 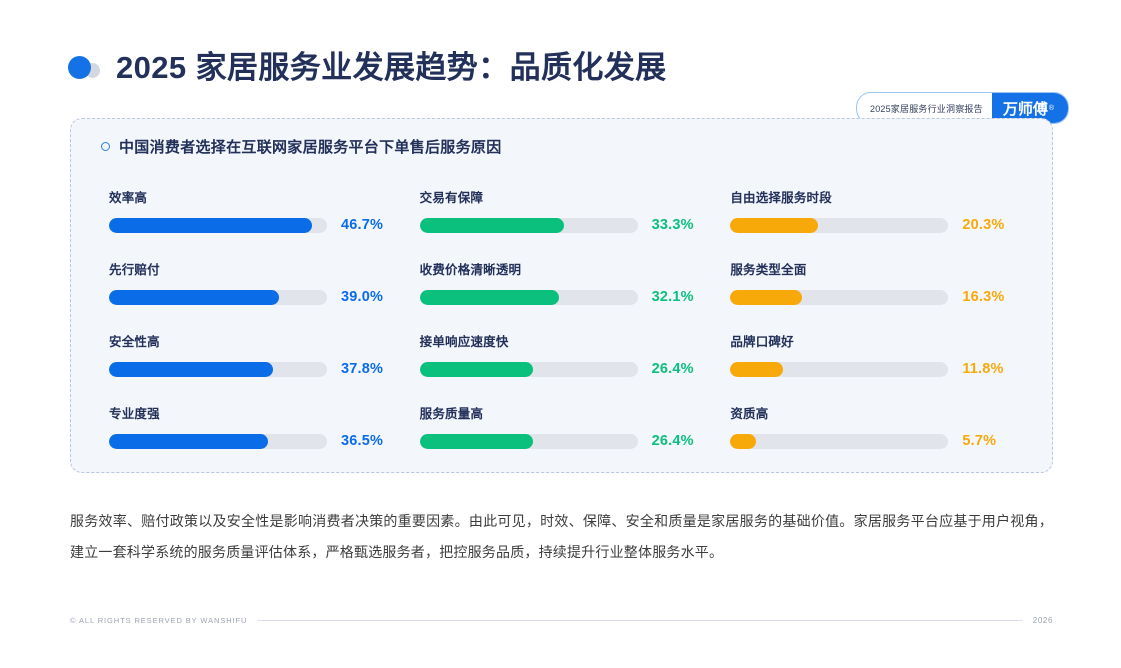 I want to click on bar-row: 5.7%, so click(x=874, y=441).